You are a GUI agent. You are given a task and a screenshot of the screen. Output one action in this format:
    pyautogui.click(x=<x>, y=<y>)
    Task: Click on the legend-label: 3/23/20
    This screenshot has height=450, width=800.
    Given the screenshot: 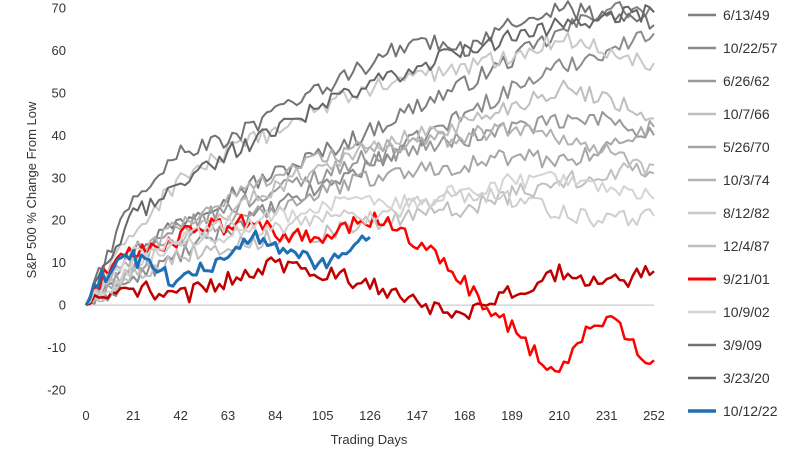 What is the action you would take?
    pyautogui.click(x=746, y=378)
    